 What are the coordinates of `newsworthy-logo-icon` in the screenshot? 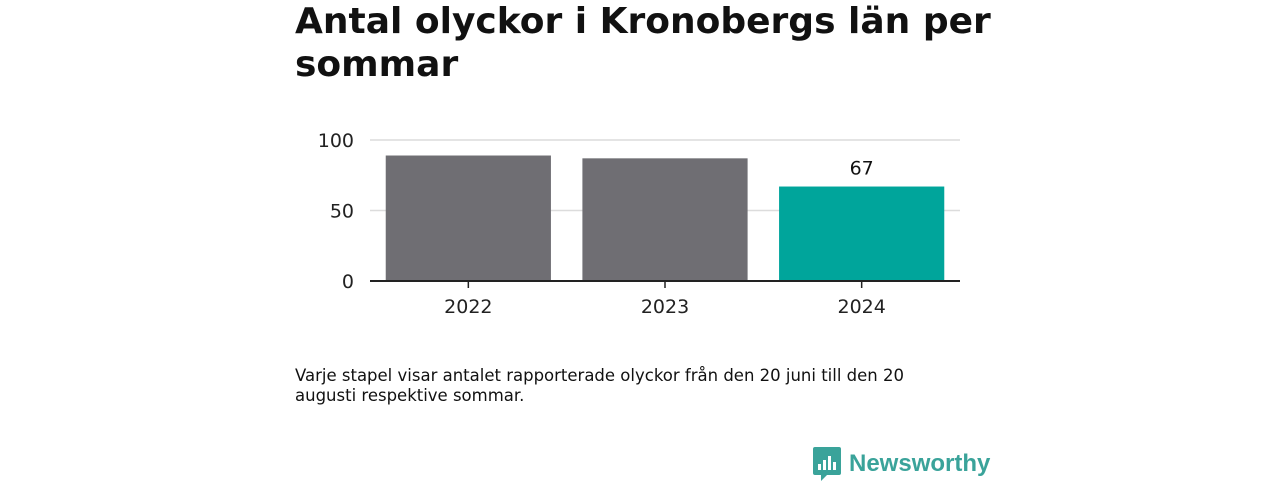 It's located at (827, 464).